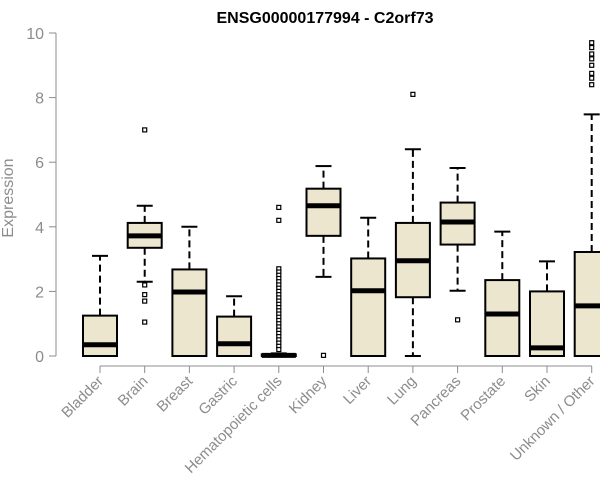  What do you see at coordinates (35, 34) in the screenshot?
I see `y-tick-label: 10` at bounding box center [35, 34].